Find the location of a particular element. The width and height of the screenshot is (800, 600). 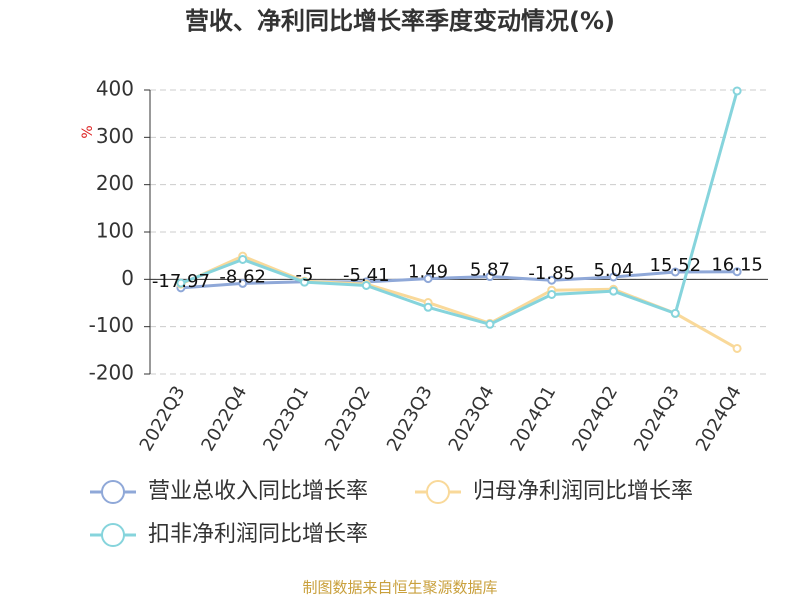

legend-label: 归母净利润同比增长率 is located at coordinates (583, 491).